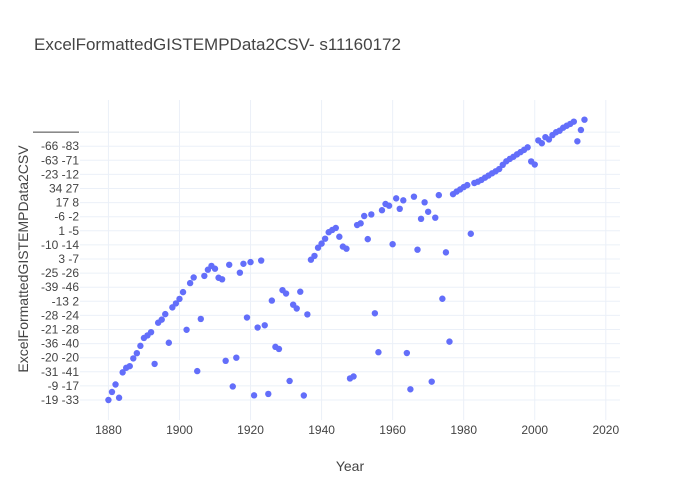 The width and height of the screenshot is (700, 500). I want to click on y-tick-label: -25 -26, so click(60, 273).